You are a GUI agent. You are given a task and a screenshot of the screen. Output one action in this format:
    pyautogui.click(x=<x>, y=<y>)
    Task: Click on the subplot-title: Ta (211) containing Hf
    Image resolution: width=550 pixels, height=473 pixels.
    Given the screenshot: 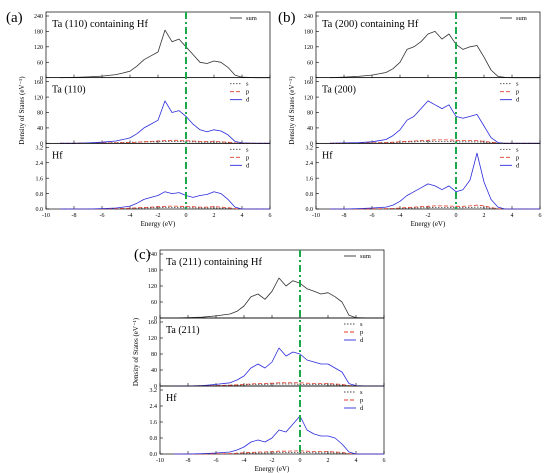 What is the action you would take?
    pyautogui.click(x=214, y=262)
    